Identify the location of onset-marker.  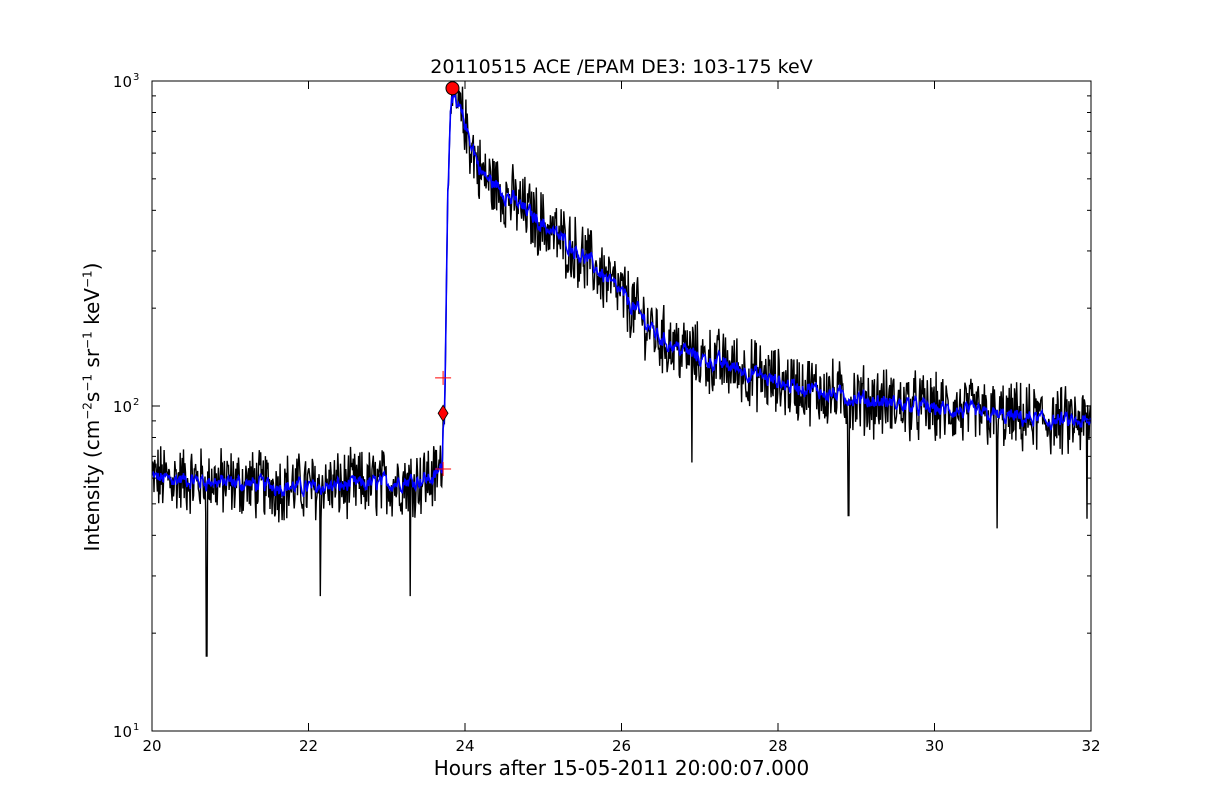
(443, 413).